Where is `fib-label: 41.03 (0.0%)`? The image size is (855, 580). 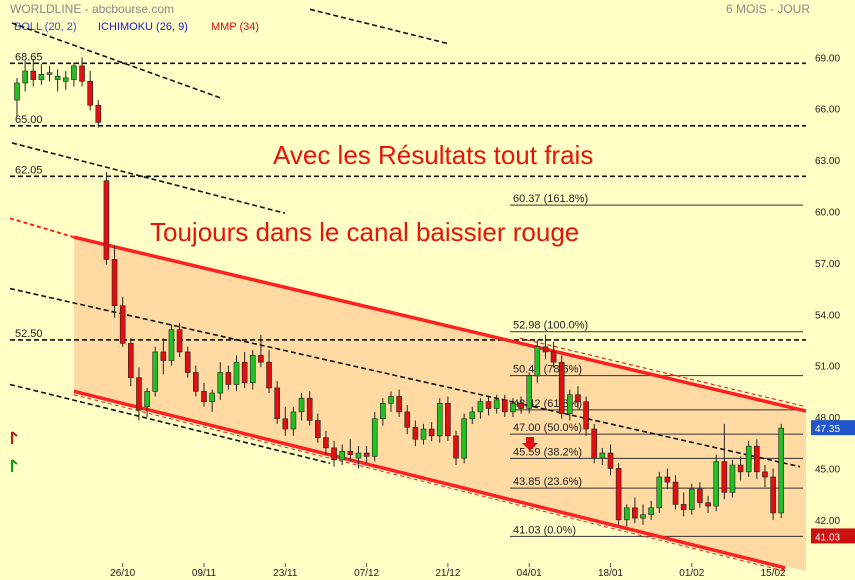 fib-label: 41.03 (0.0%) is located at coordinates (544, 530).